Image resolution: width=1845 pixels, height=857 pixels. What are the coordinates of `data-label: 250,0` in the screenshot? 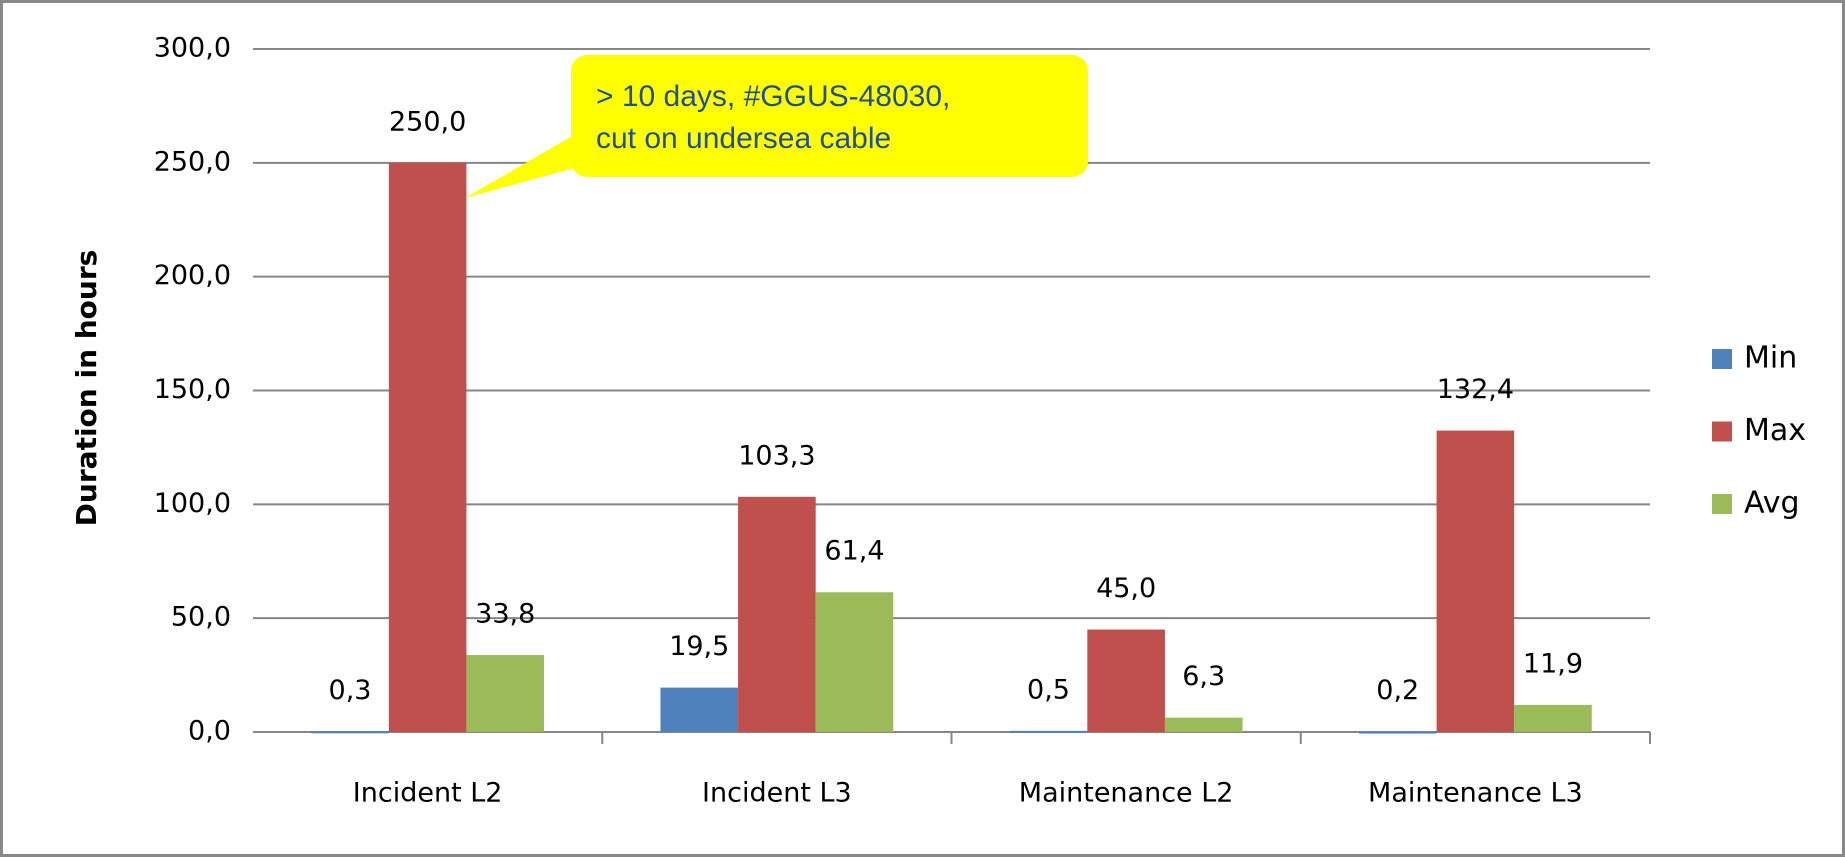 It's located at (427, 121).